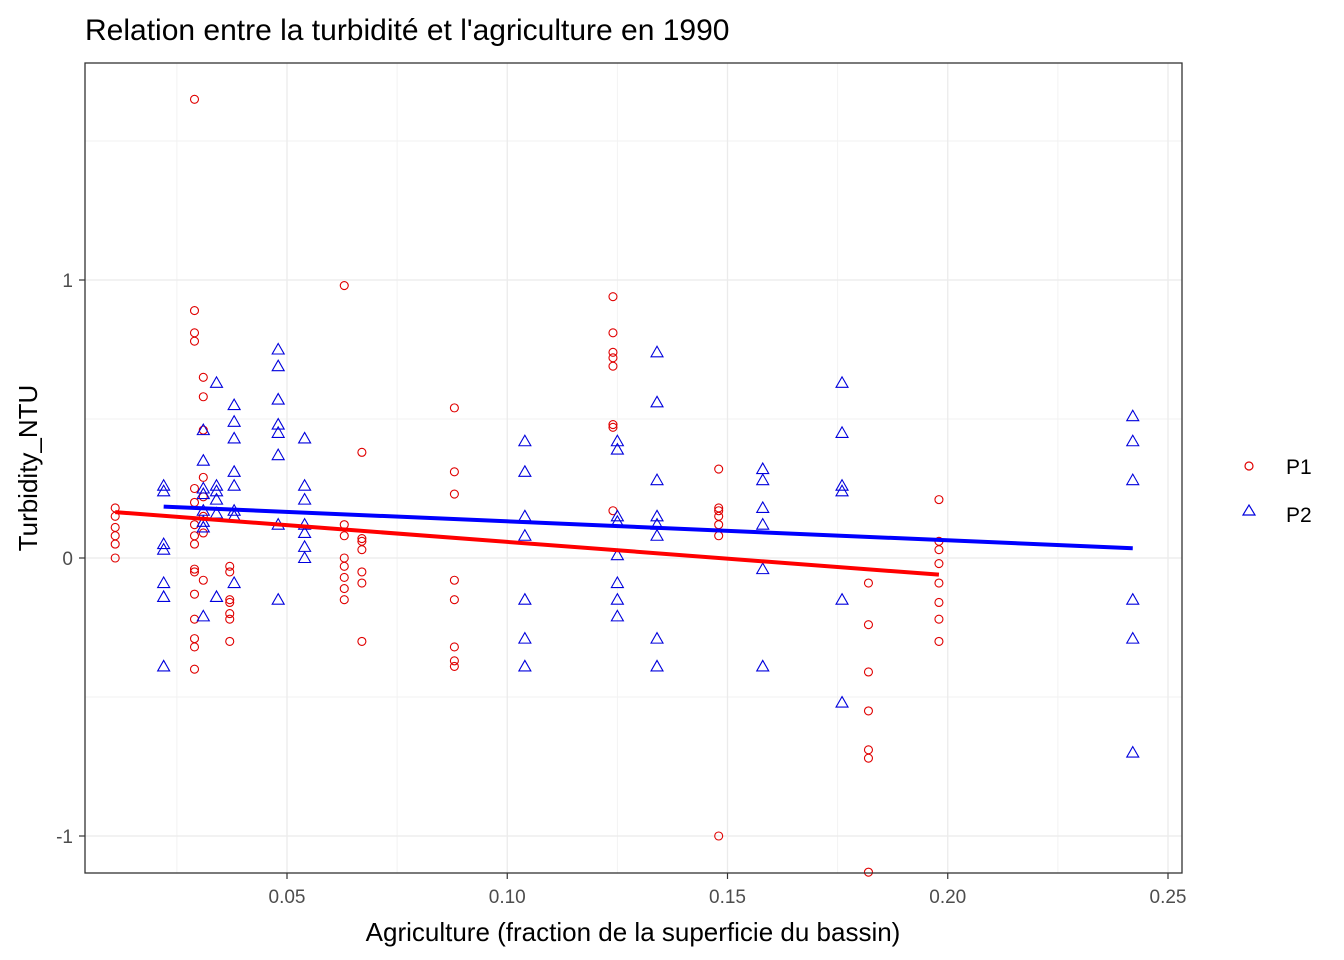 Image resolution: width=1344 pixels, height=960 pixels. I want to click on legend: P1 P2, so click(1276, 491).